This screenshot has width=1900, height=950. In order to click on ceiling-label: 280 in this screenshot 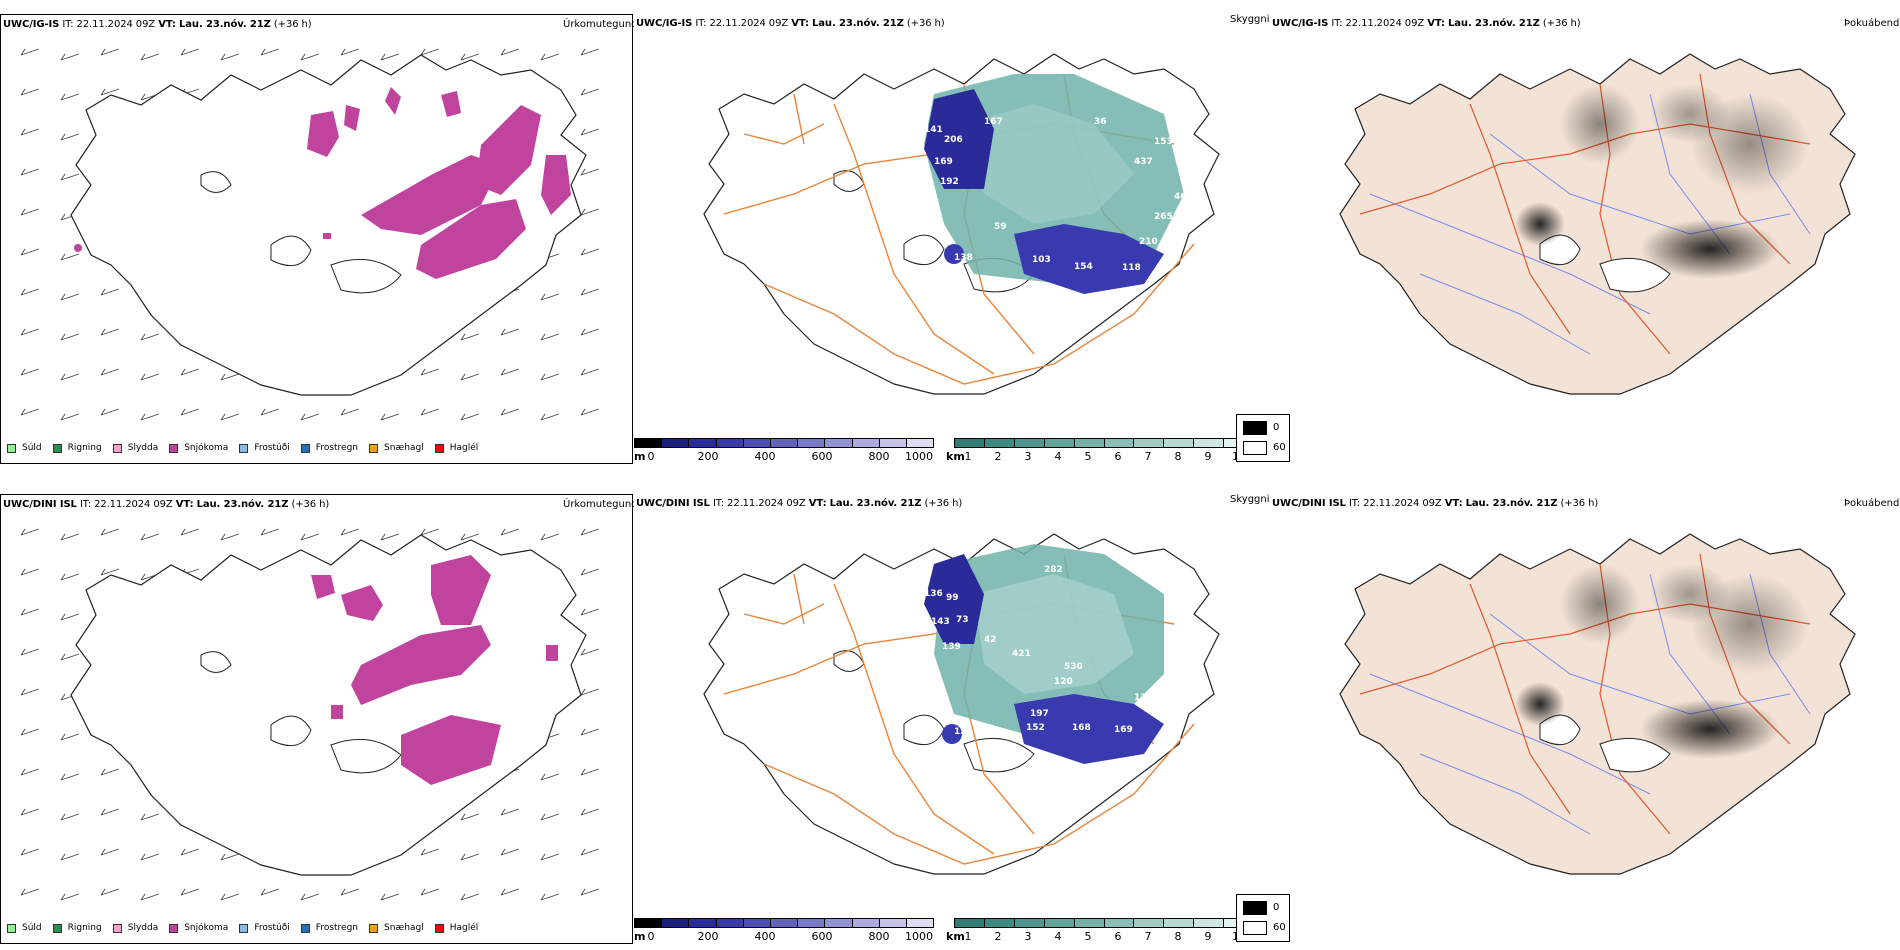, I will do `click(1173, 612)`.